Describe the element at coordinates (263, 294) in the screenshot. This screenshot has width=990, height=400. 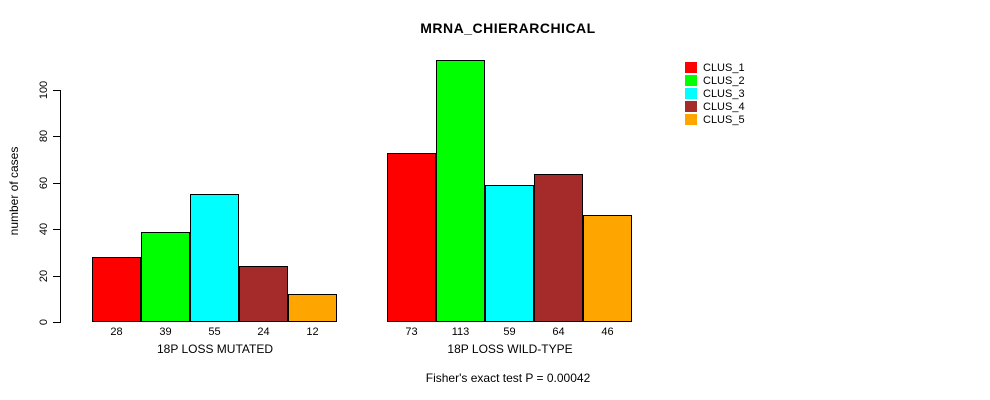
I see `bar-clus_4-mutated` at that location.